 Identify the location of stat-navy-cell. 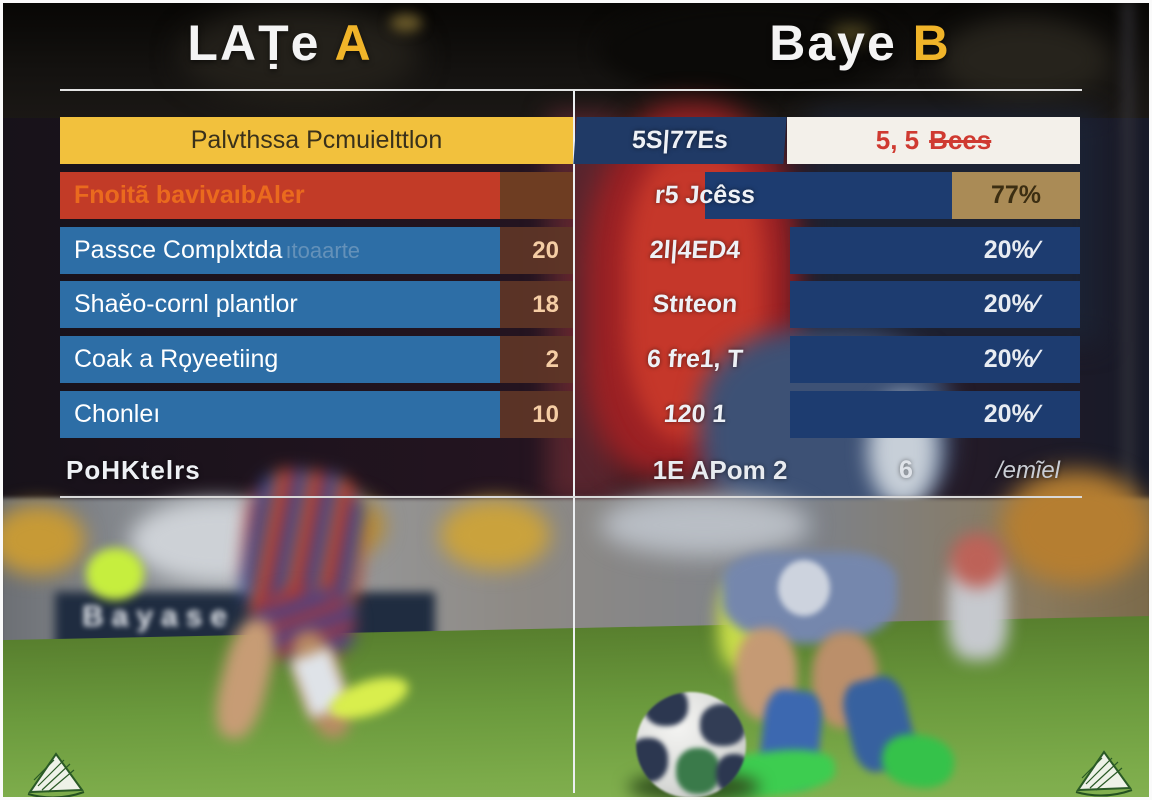
(828, 195).